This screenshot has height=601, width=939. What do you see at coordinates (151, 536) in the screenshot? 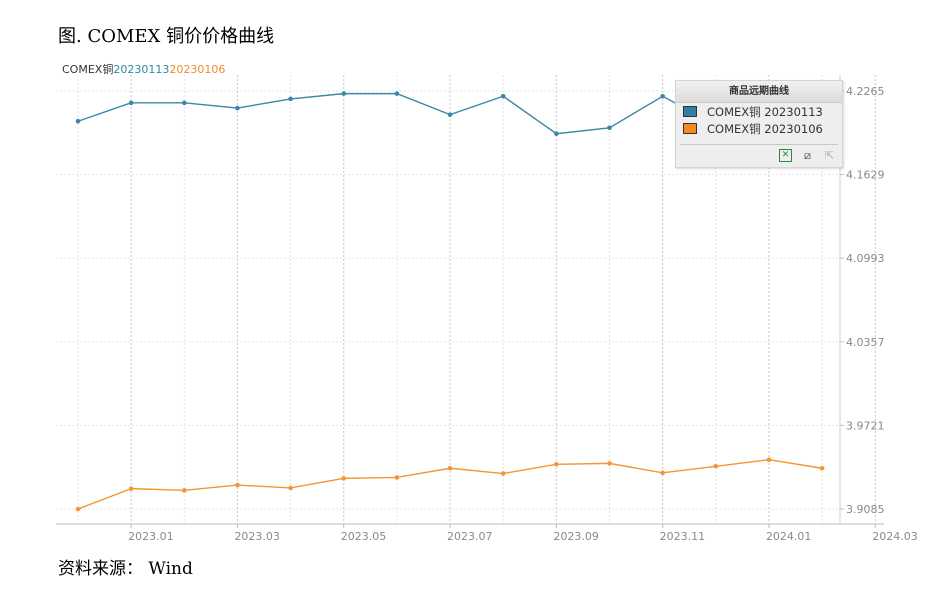
I see `x-tick-label-0: 2023.01` at bounding box center [151, 536].